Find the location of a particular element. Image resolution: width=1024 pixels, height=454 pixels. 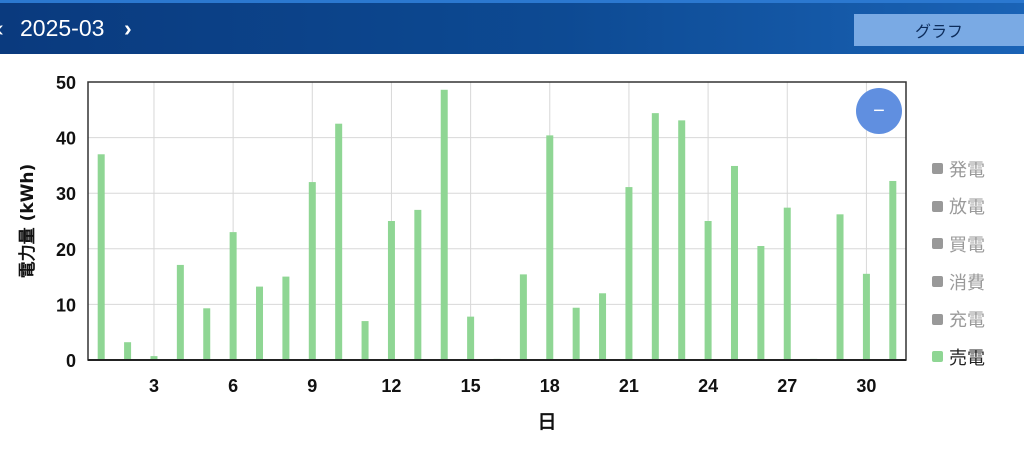

x-tick-label: 15 is located at coordinates (471, 386).